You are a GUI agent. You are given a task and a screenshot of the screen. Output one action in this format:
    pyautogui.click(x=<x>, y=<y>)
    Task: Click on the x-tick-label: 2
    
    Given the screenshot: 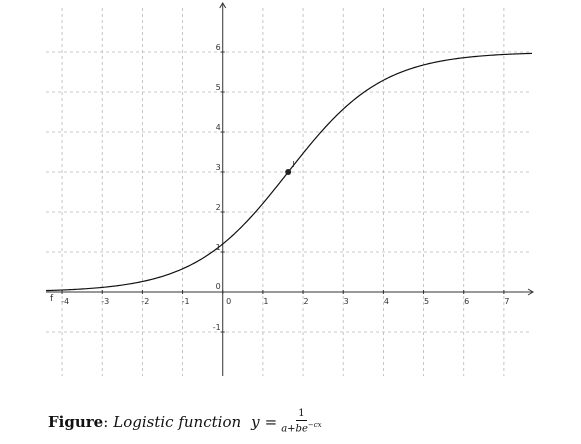 What is the action you would take?
    pyautogui.click(x=306, y=301)
    